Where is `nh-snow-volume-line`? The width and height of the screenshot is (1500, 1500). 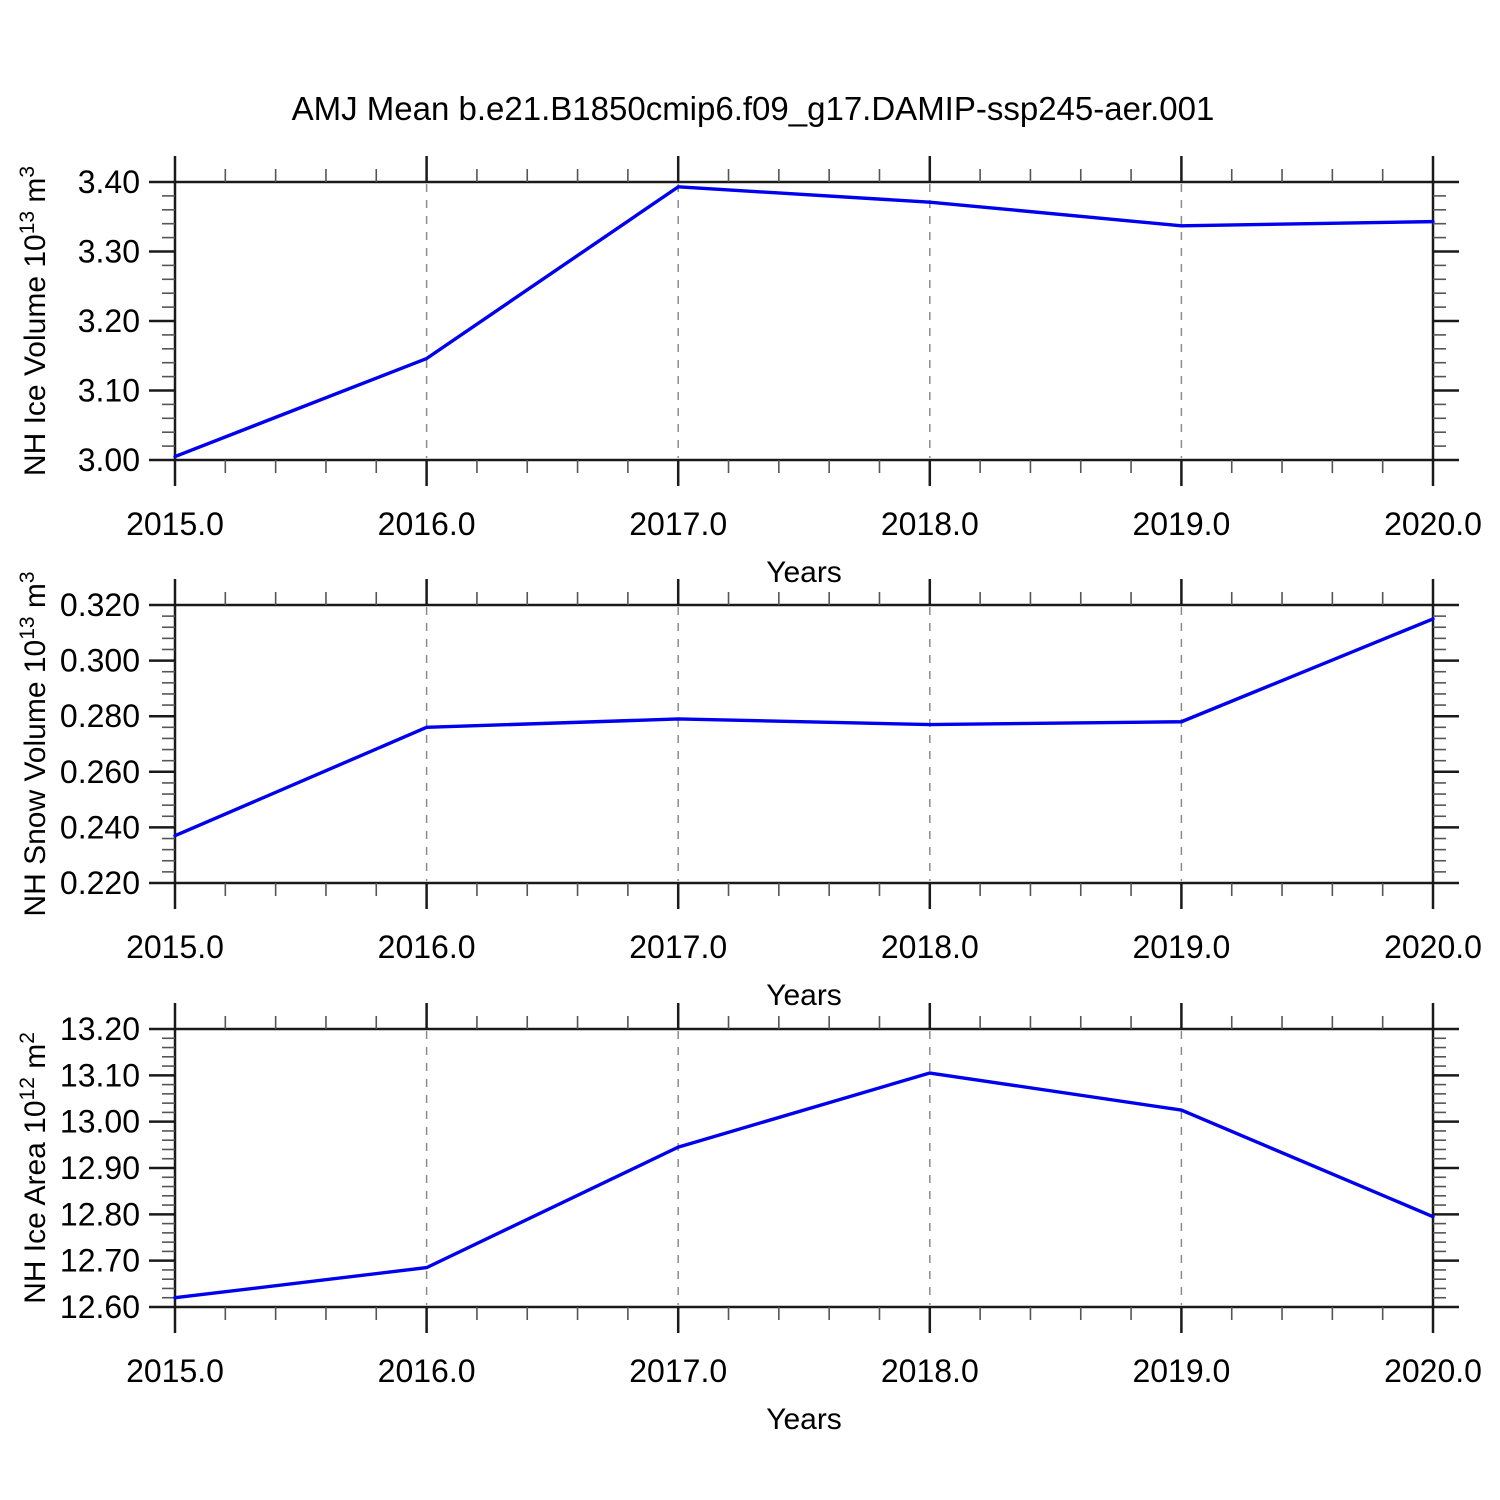 nh-snow-volume-line is located at coordinates (804, 727).